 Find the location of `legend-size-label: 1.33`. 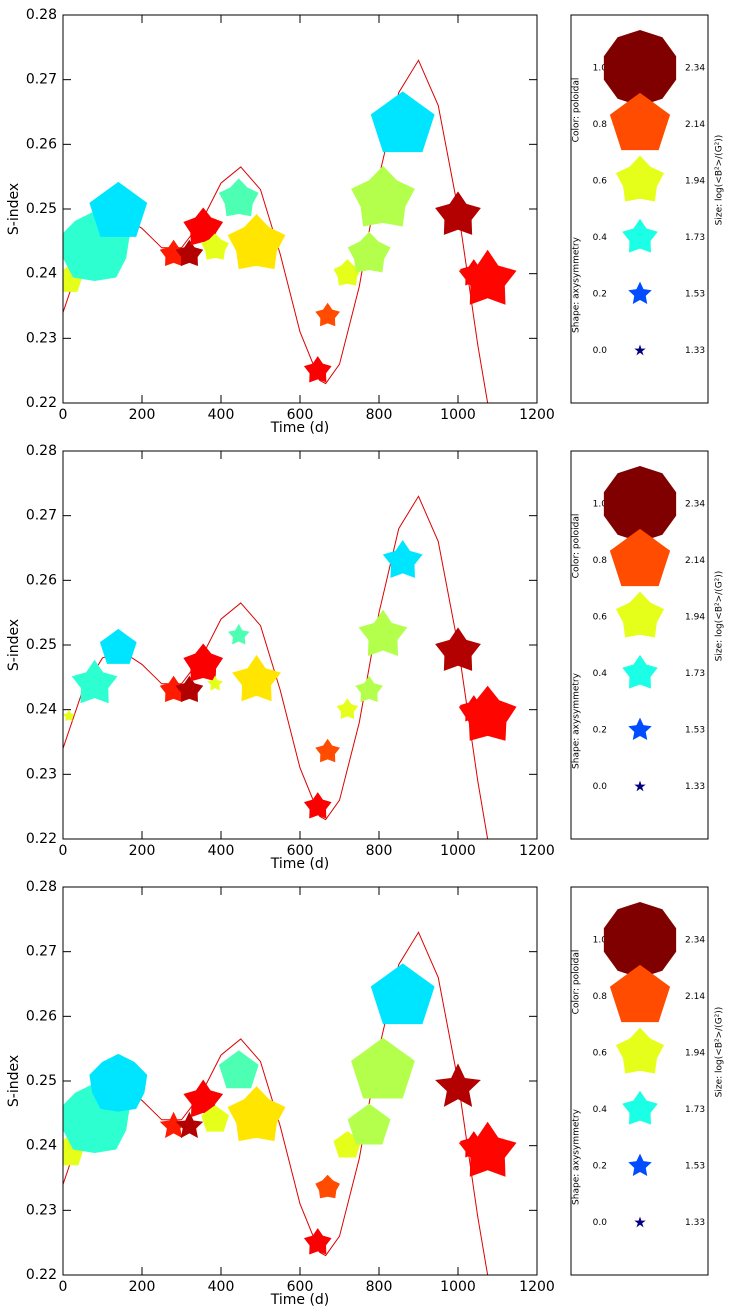

legend-size-label: 1.33 is located at coordinates (695, 1223).